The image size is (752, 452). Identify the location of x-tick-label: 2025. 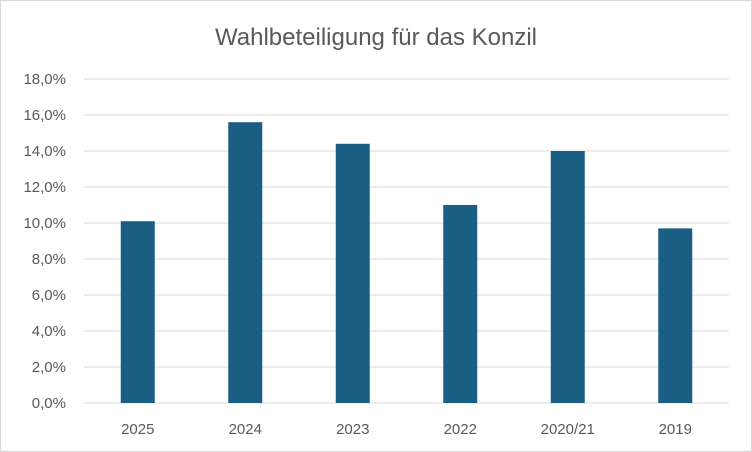
(137, 429).